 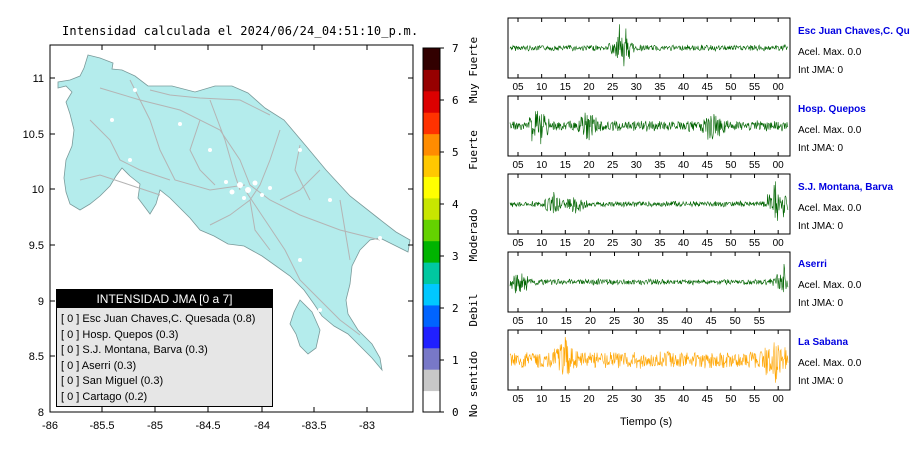 What do you see at coordinates (455, 412) in the screenshot?
I see `colorbar-tick-label: 0` at bounding box center [455, 412].